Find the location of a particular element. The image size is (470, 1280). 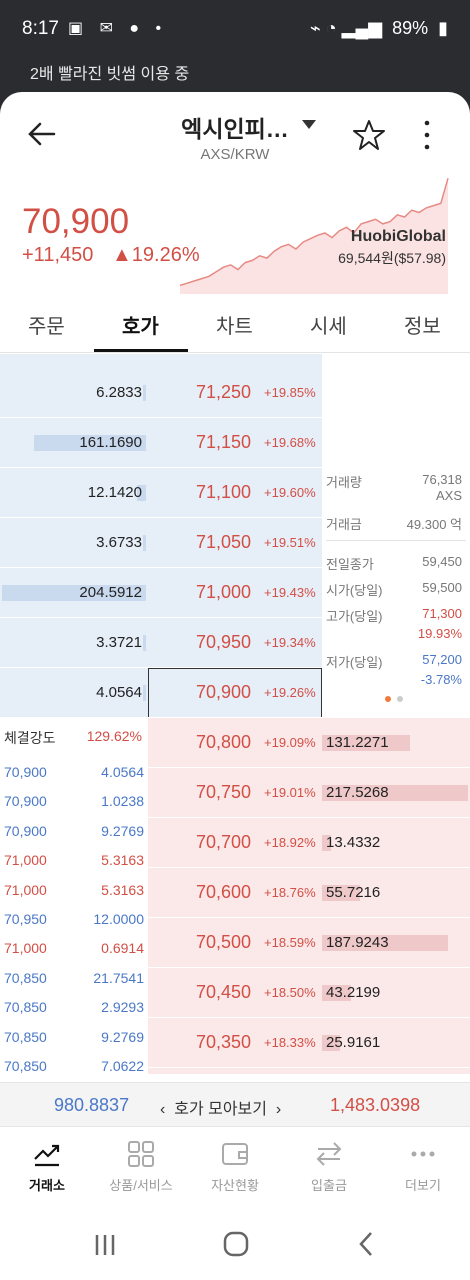

ask-pct: +19.26% is located at coordinates (290, 692).